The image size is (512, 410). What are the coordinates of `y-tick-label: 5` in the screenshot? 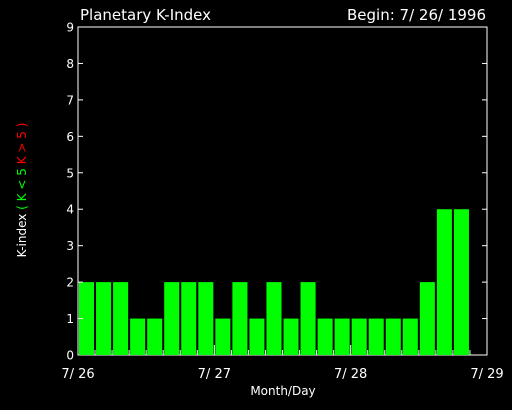 It's located at (70, 173).